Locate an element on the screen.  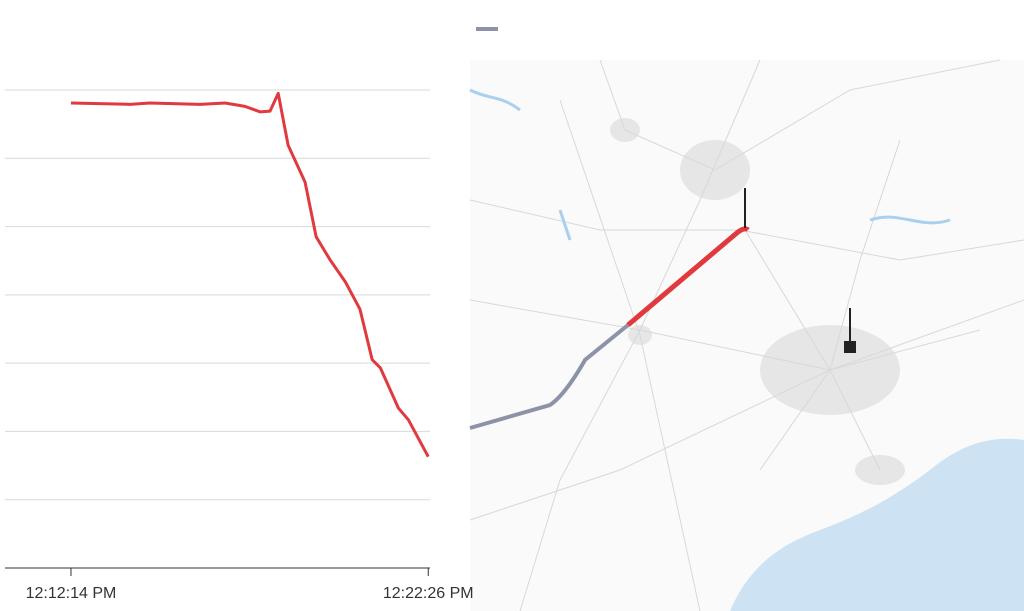
water is located at coordinates (877, 524).